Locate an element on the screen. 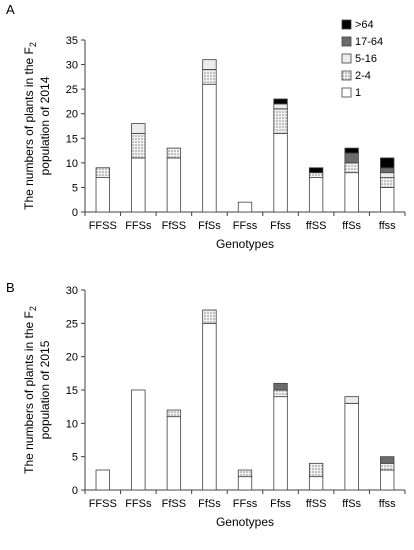  legend-label-2: 5-16 is located at coordinates (366, 59).